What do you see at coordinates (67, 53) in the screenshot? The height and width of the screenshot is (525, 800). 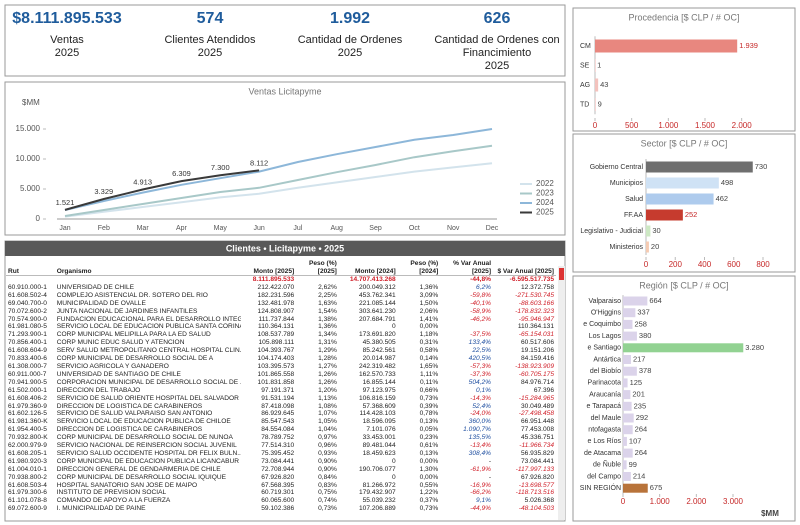 I see `kpi-year: 2025` at bounding box center [67, 53].